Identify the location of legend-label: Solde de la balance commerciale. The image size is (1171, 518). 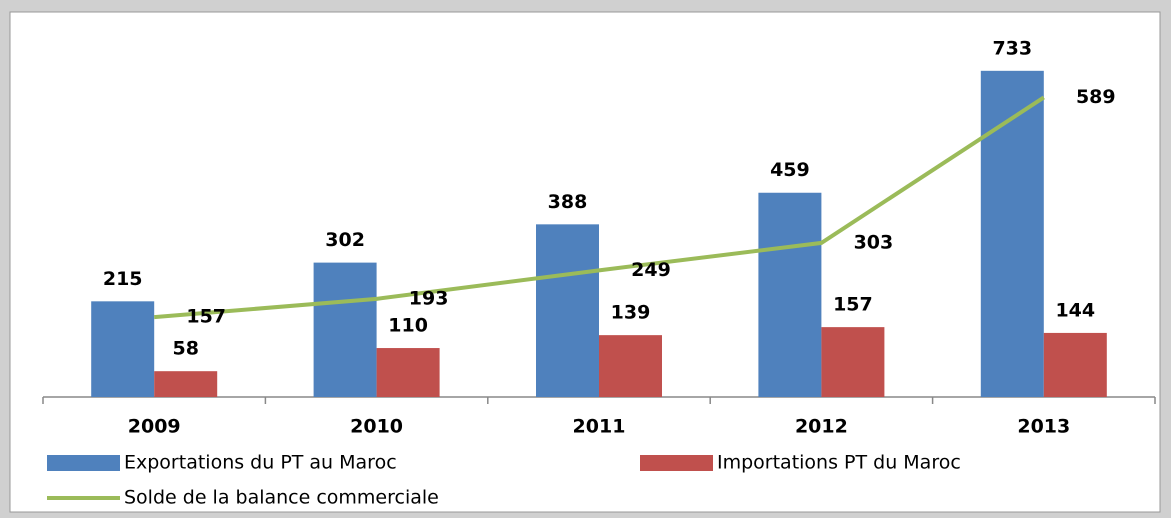
(281, 498).